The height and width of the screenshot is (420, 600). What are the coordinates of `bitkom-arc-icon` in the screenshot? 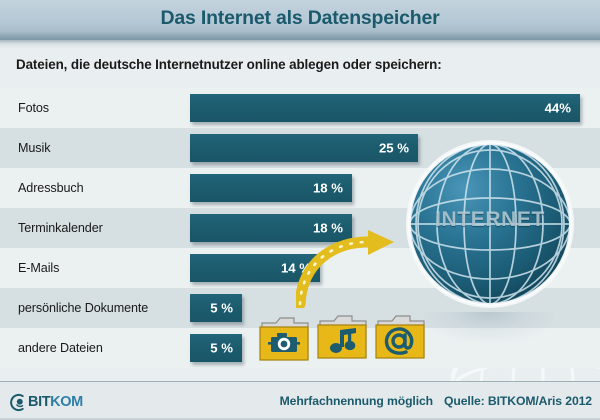 It's located at (17, 402).